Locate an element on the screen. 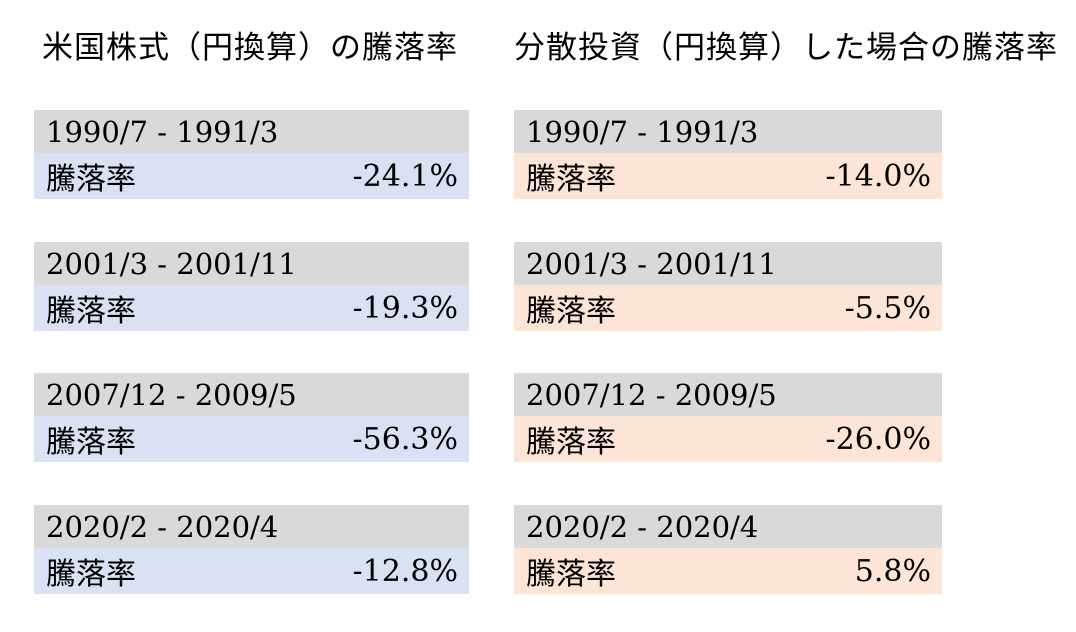  metric-value: -56.3% is located at coordinates (405, 439).